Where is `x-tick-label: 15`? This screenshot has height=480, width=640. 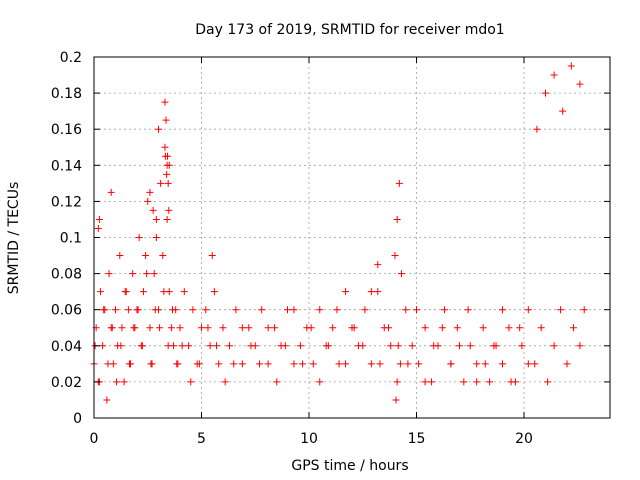
x-tick-label: 15 is located at coordinates (417, 439).